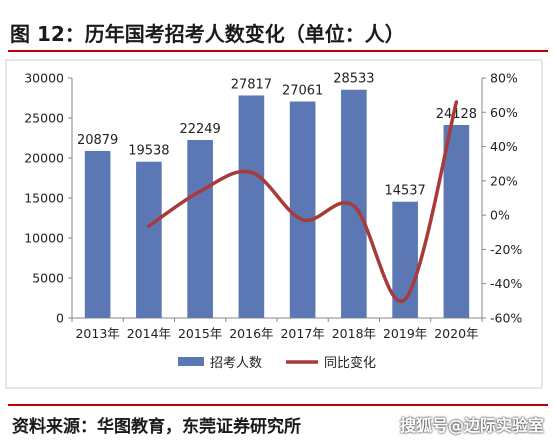 This screenshot has height=442, width=554. What do you see at coordinates (156, 427) in the screenshot?
I see `source-note: 资料来源：华图教育，东莞证券研究所` at bounding box center [156, 427].